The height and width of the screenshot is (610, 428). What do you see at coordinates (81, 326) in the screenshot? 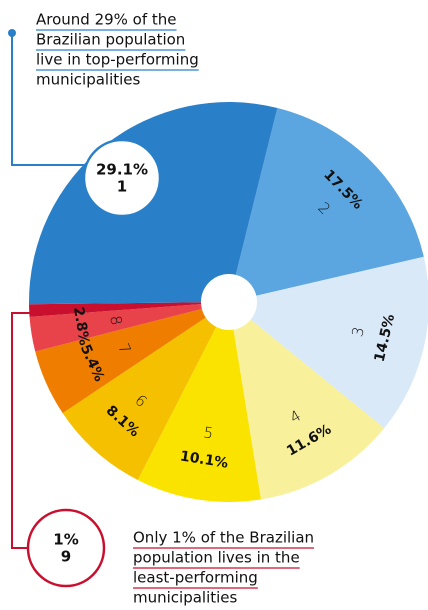
I see `value-label: 2.8%` at bounding box center [81, 326].